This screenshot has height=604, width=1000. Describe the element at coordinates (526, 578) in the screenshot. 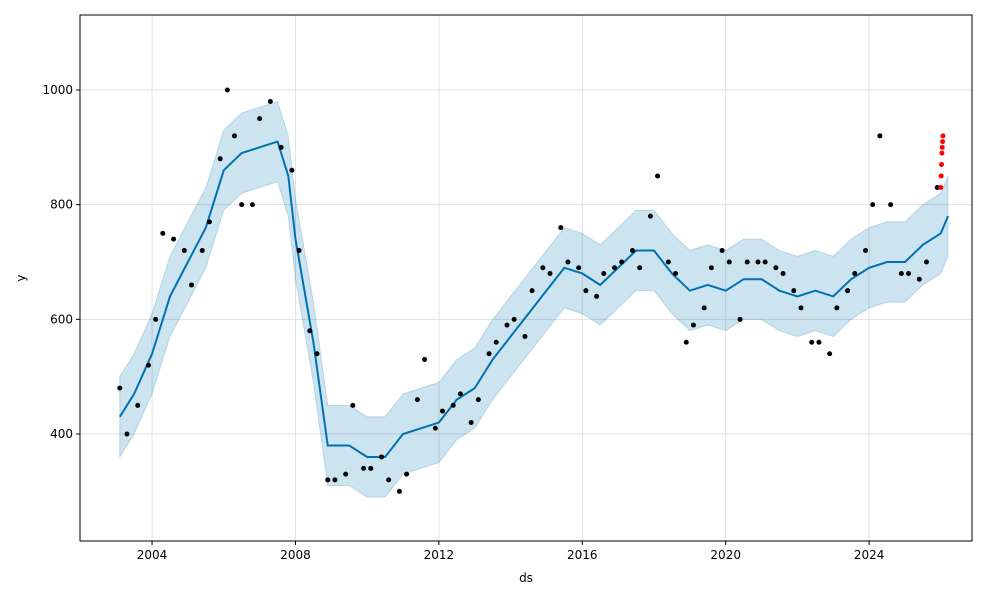

I see `x-axis-label: ds` at that location.